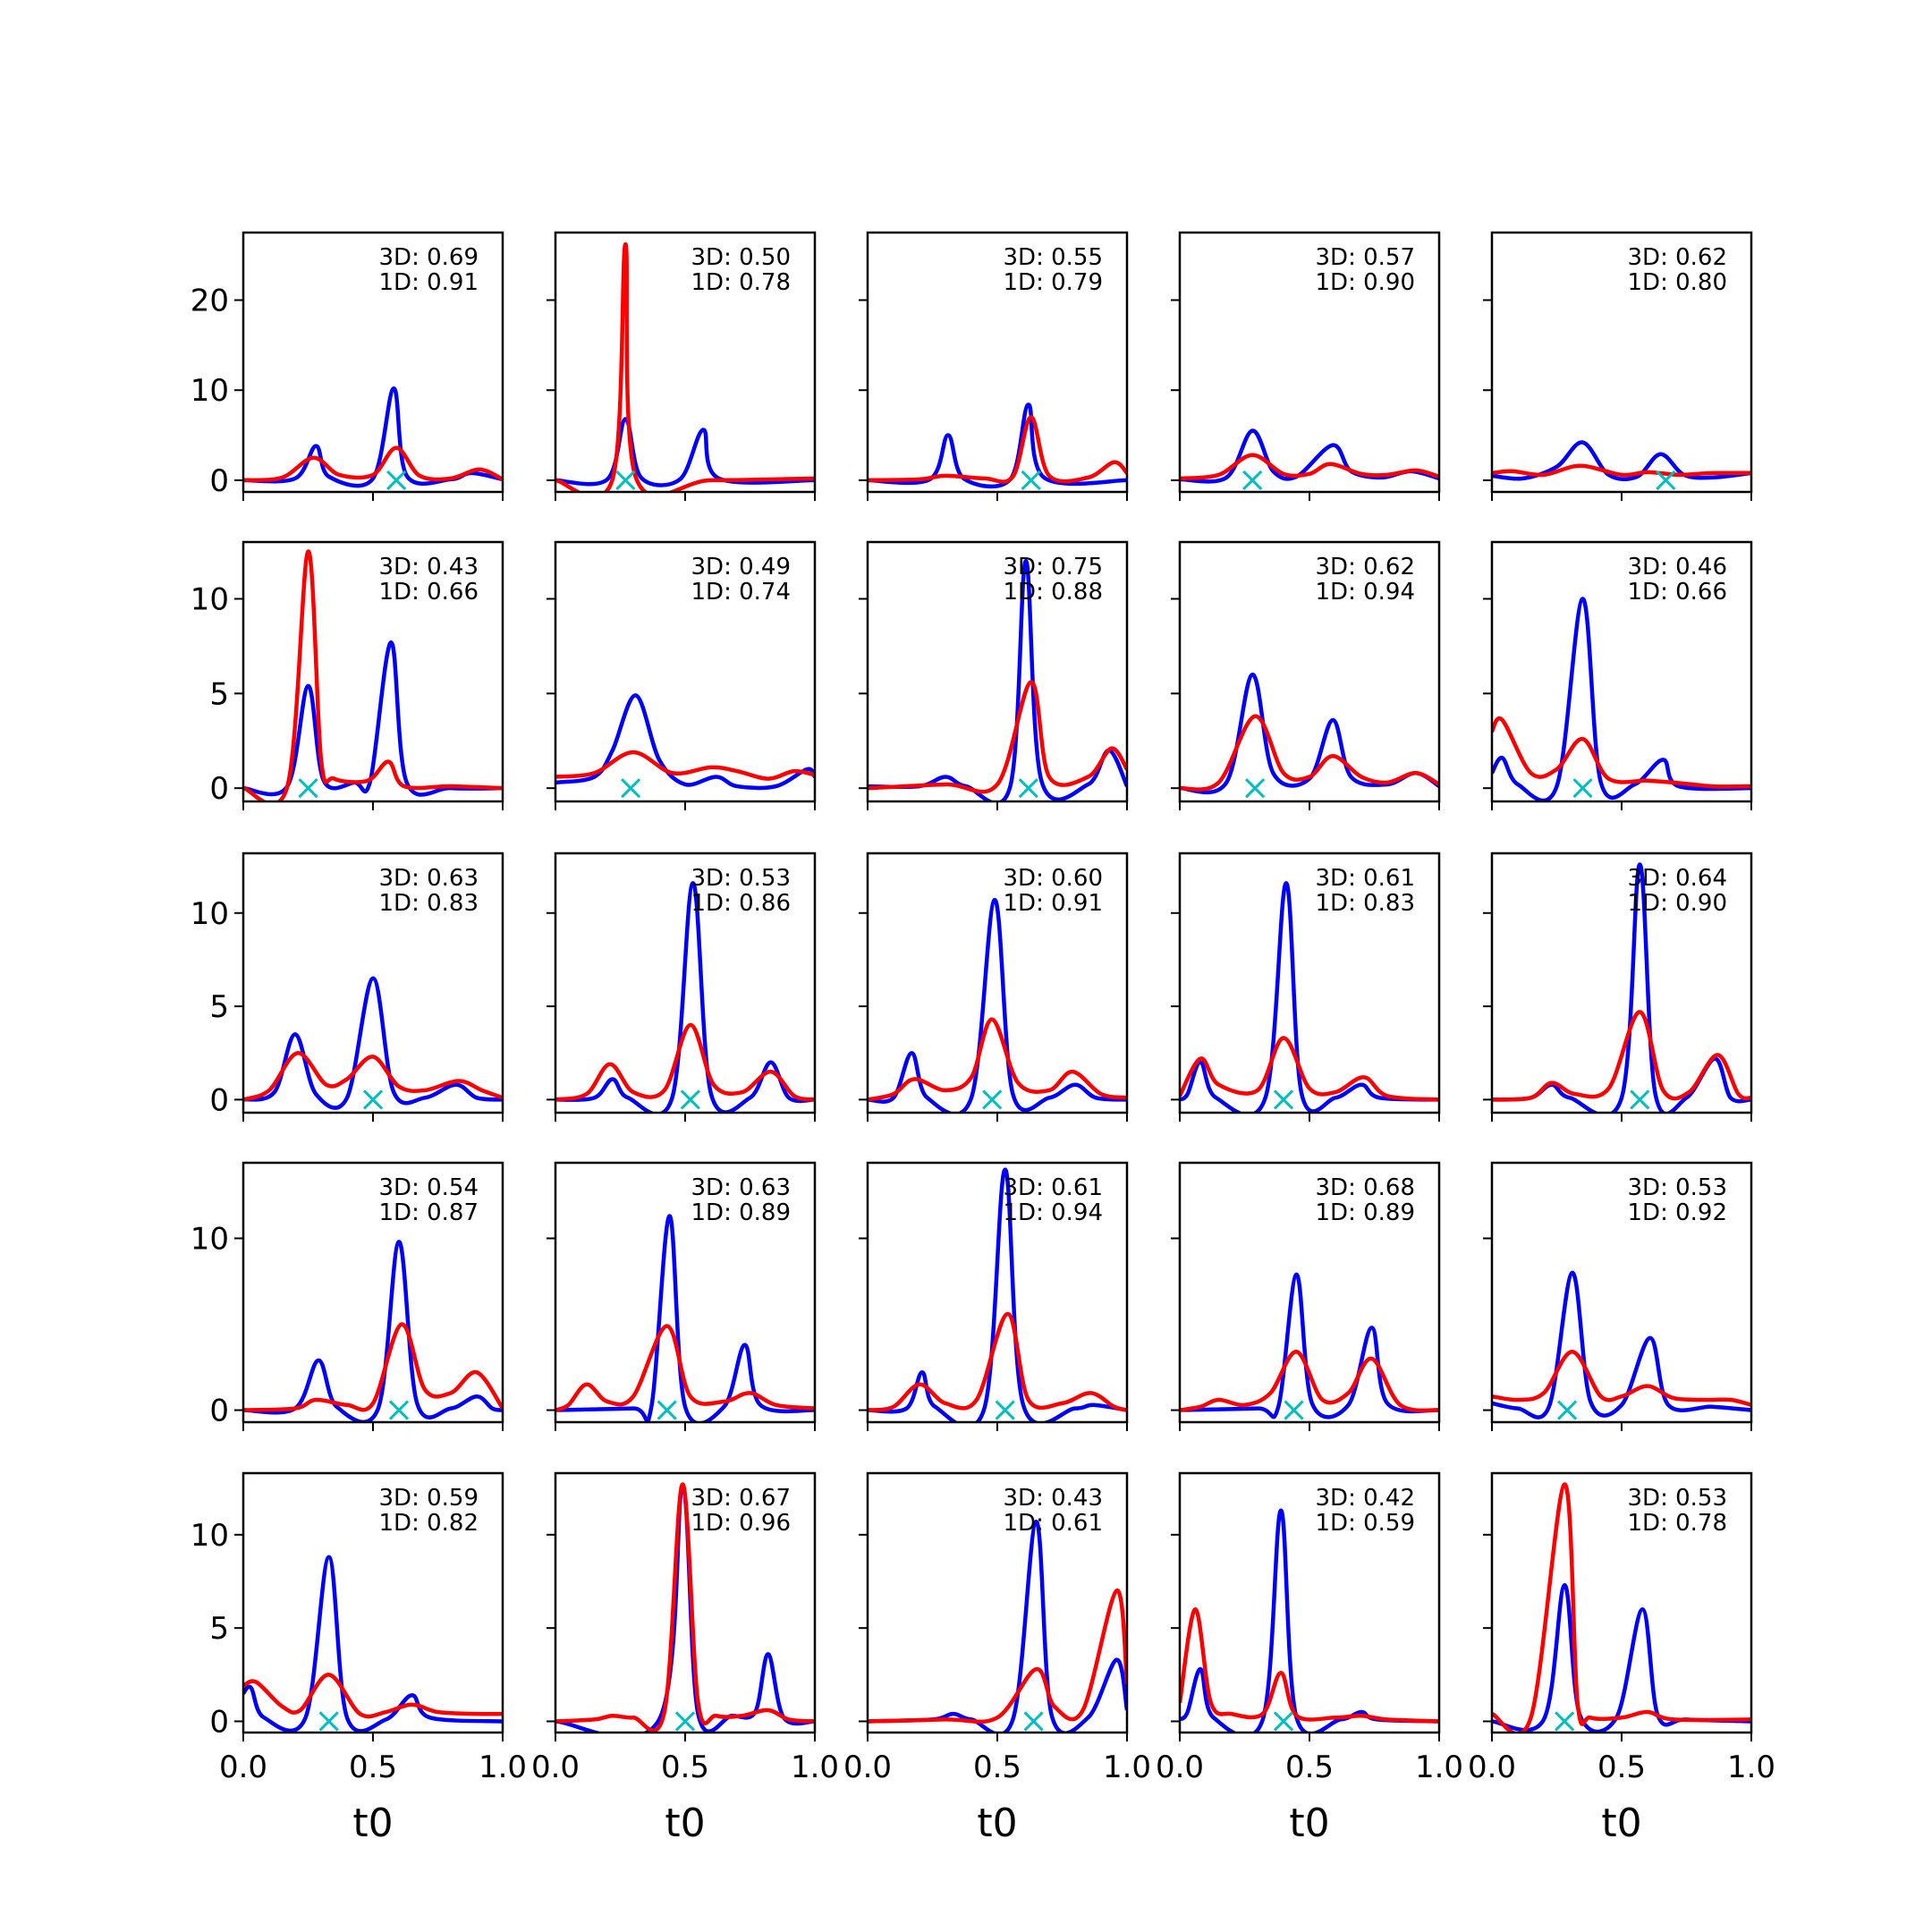 This screenshot has height=1932, width=1932. What do you see at coordinates (1365, 282) in the screenshot?
I see `score-1d-label: 1D: 0.90` at bounding box center [1365, 282].